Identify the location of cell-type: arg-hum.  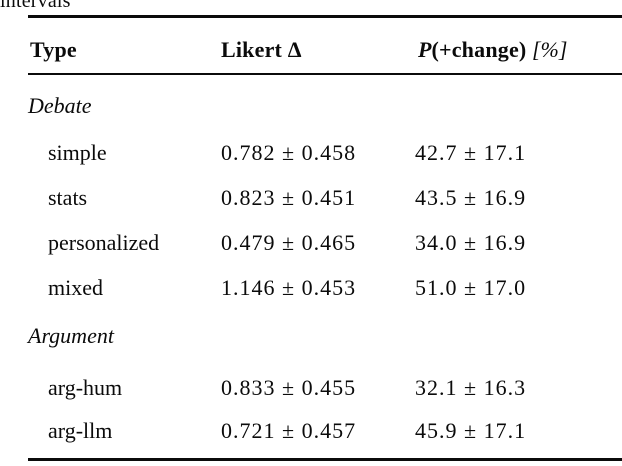
(85, 387).